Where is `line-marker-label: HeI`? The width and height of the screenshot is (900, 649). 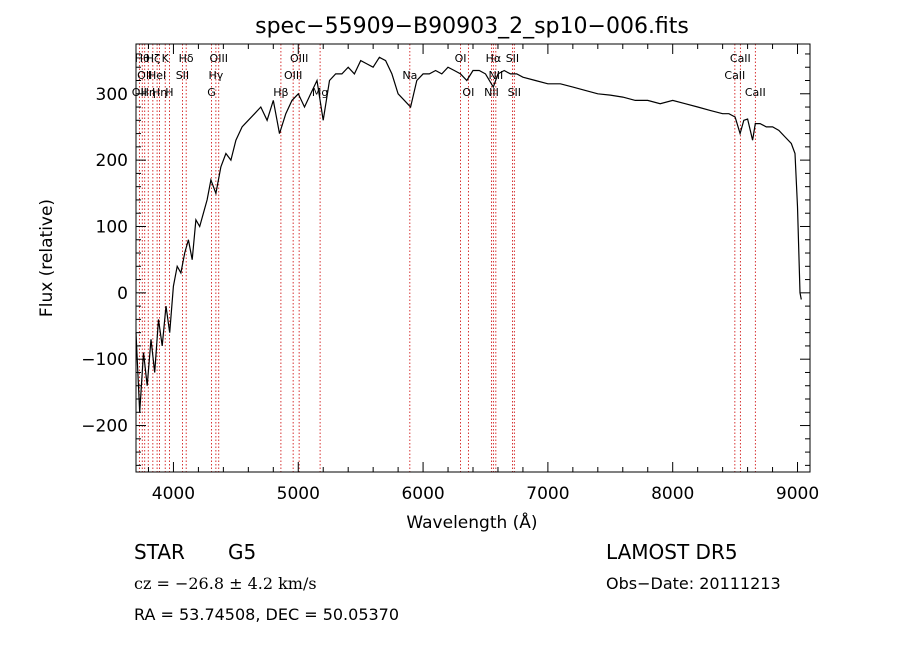 line-marker-label: HeI is located at coordinates (157, 75).